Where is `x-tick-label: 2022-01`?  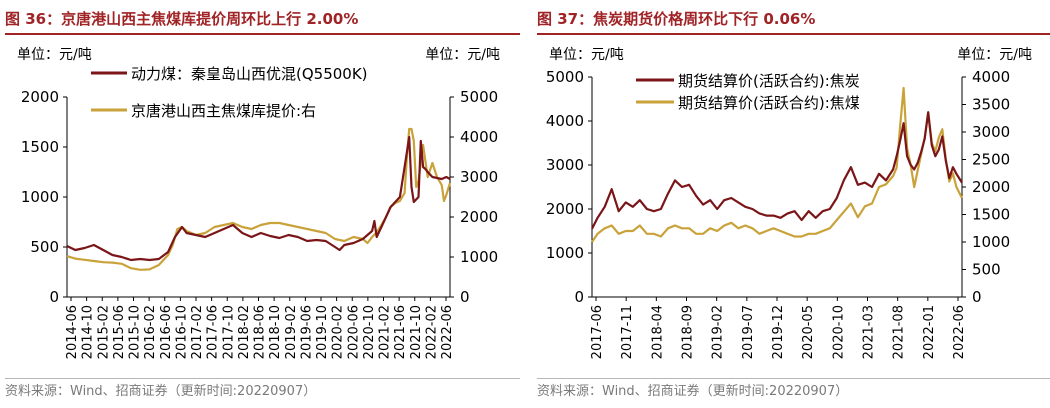
x-tick-label: 2022-01 is located at coordinates (929, 332).